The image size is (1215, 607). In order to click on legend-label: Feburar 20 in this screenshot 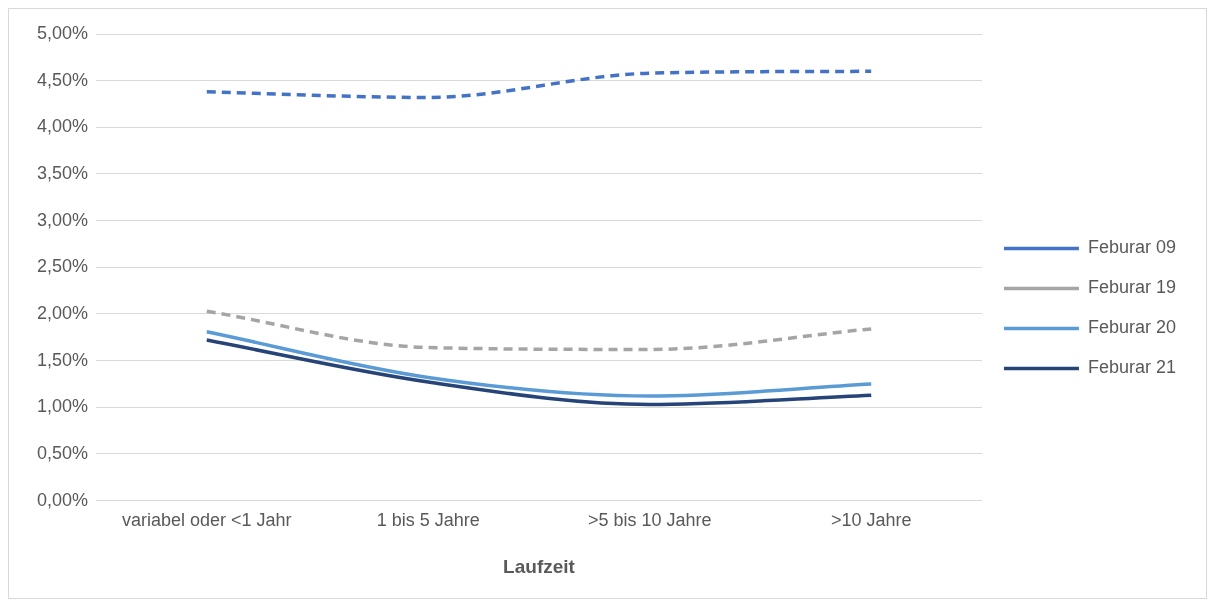, I will do `click(1132, 327)`.